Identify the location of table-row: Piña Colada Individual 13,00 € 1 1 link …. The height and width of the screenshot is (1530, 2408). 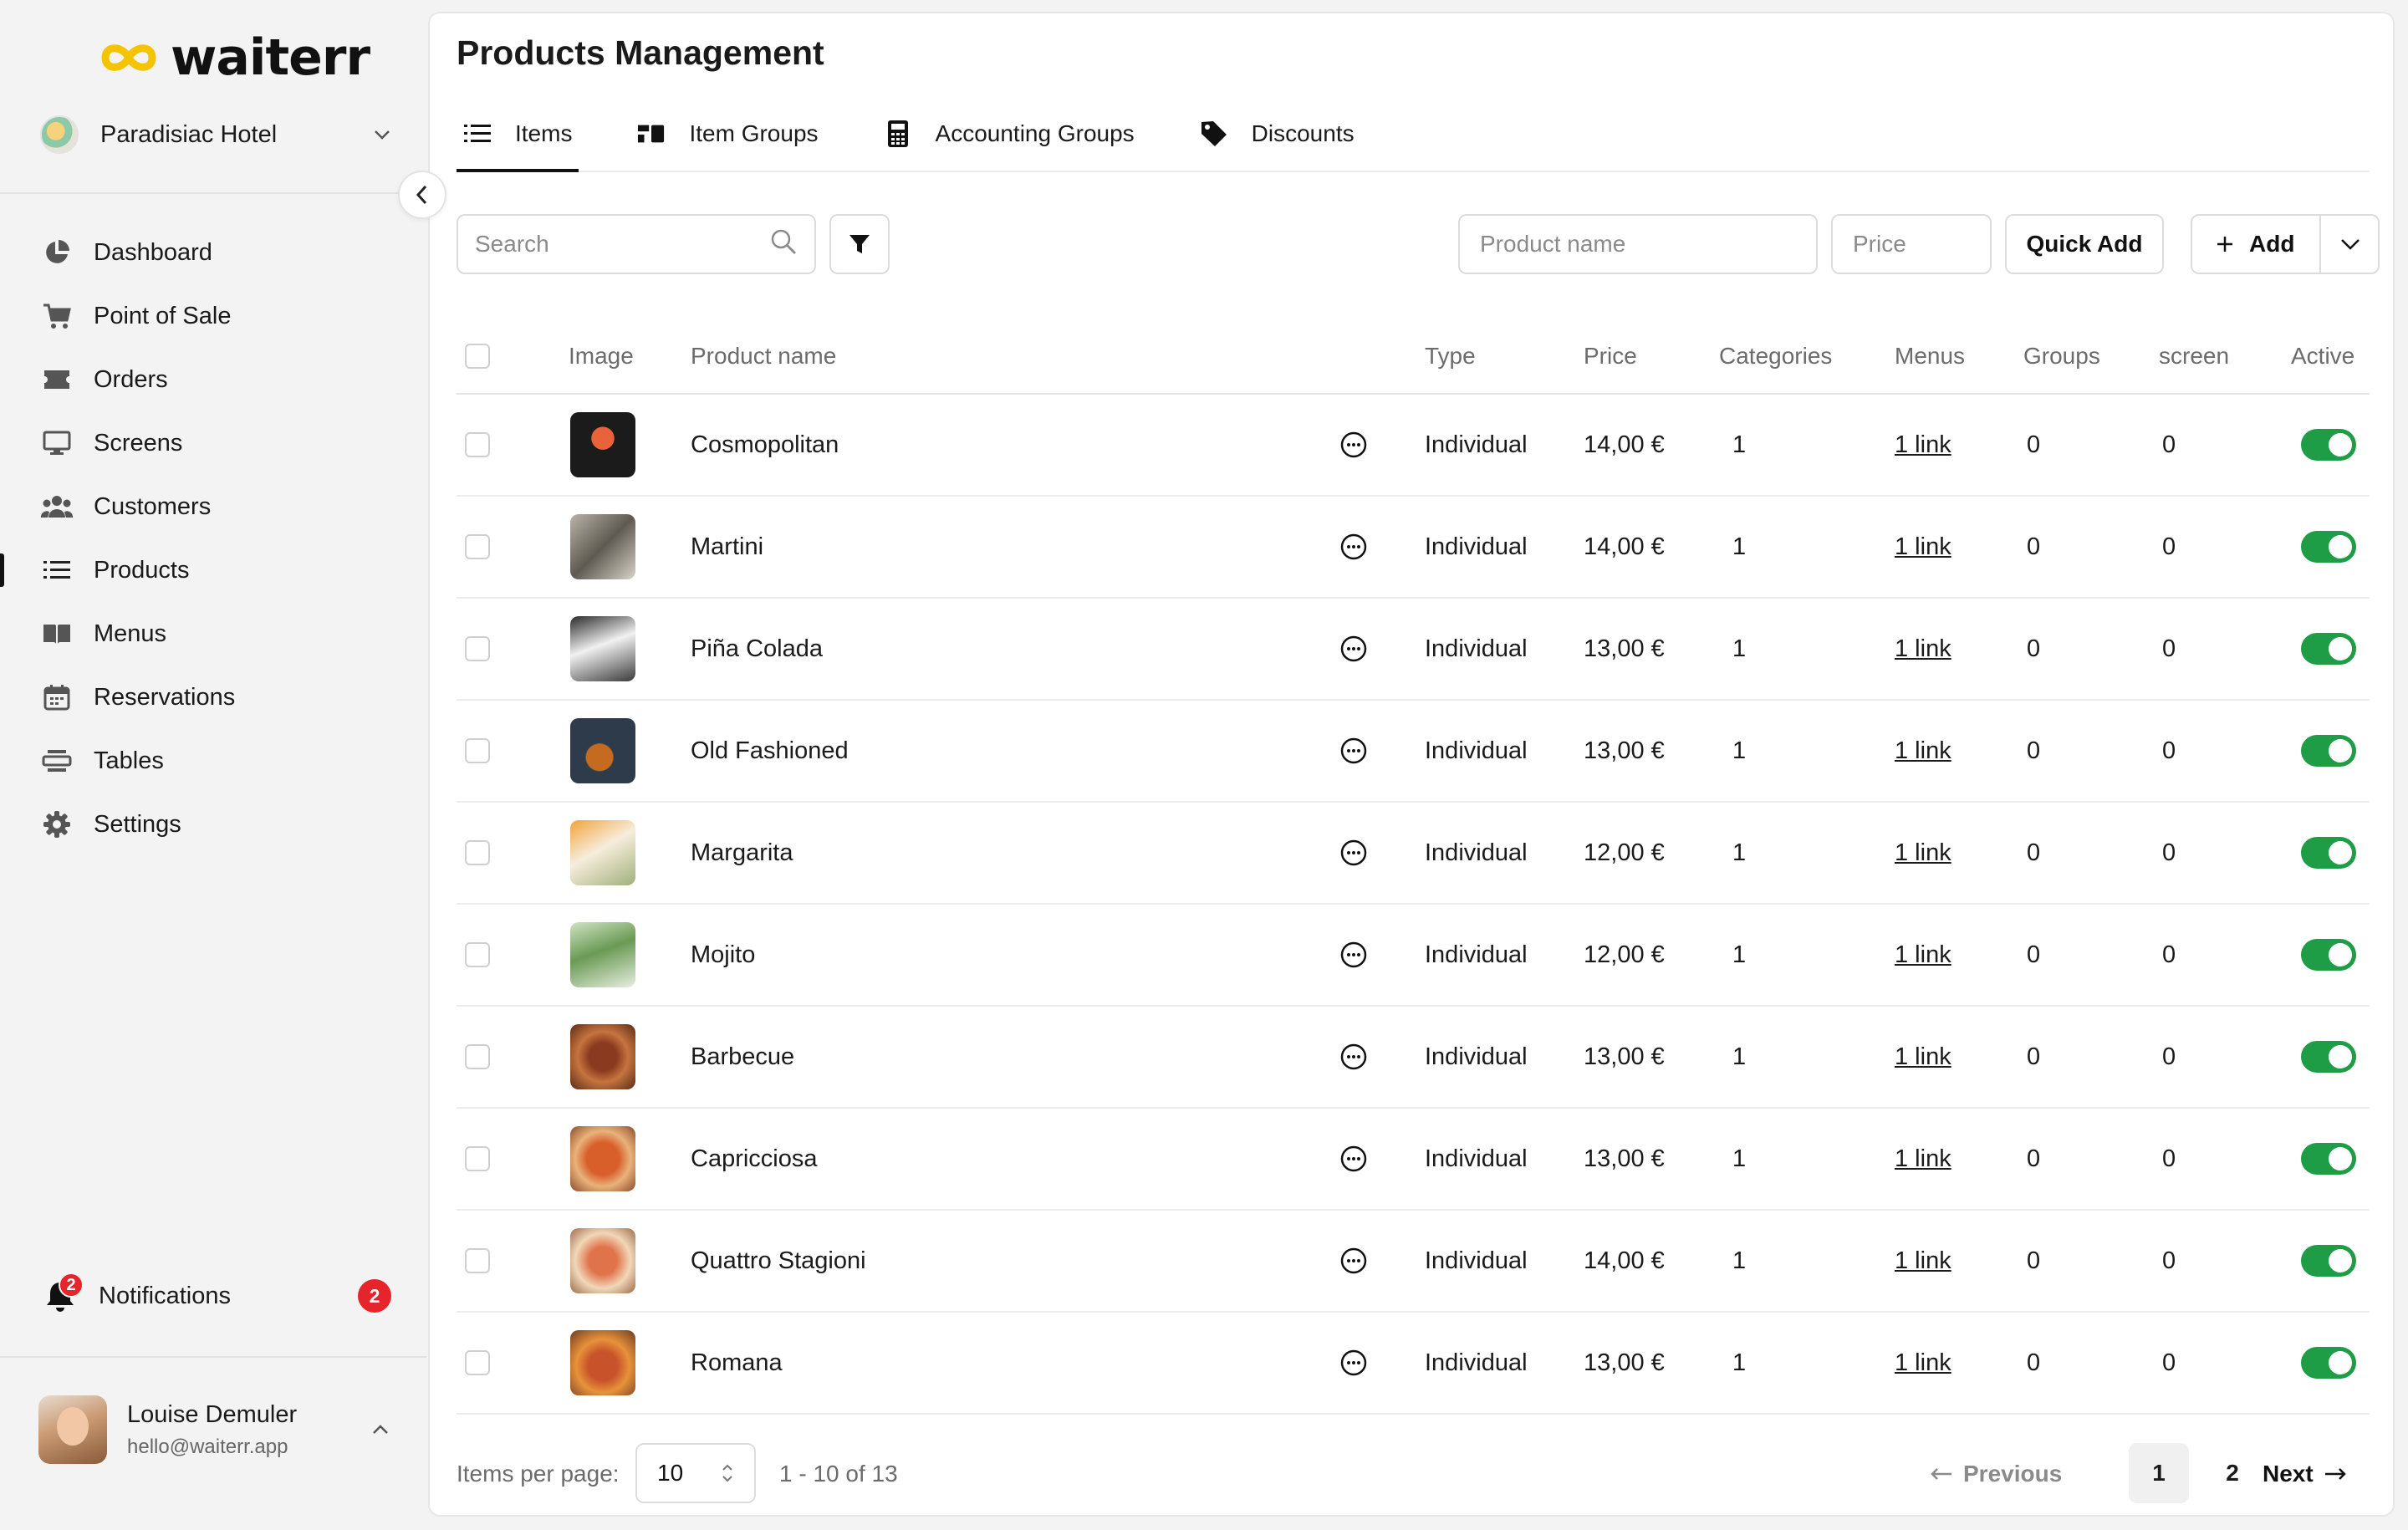
(1414, 650).